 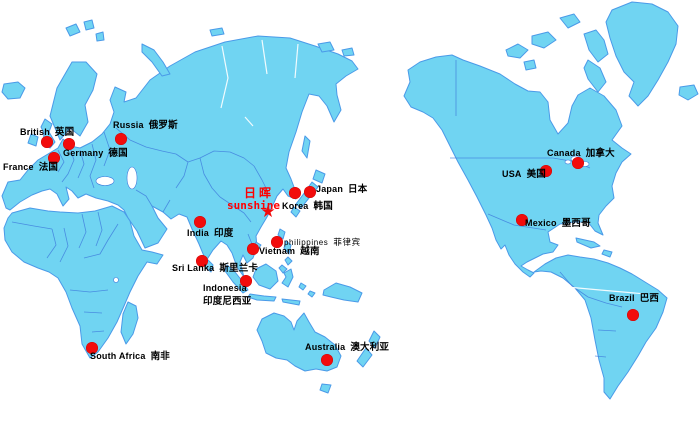 I want to click on marker-label-canada: Canada 加拿大, so click(x=581, y=153).